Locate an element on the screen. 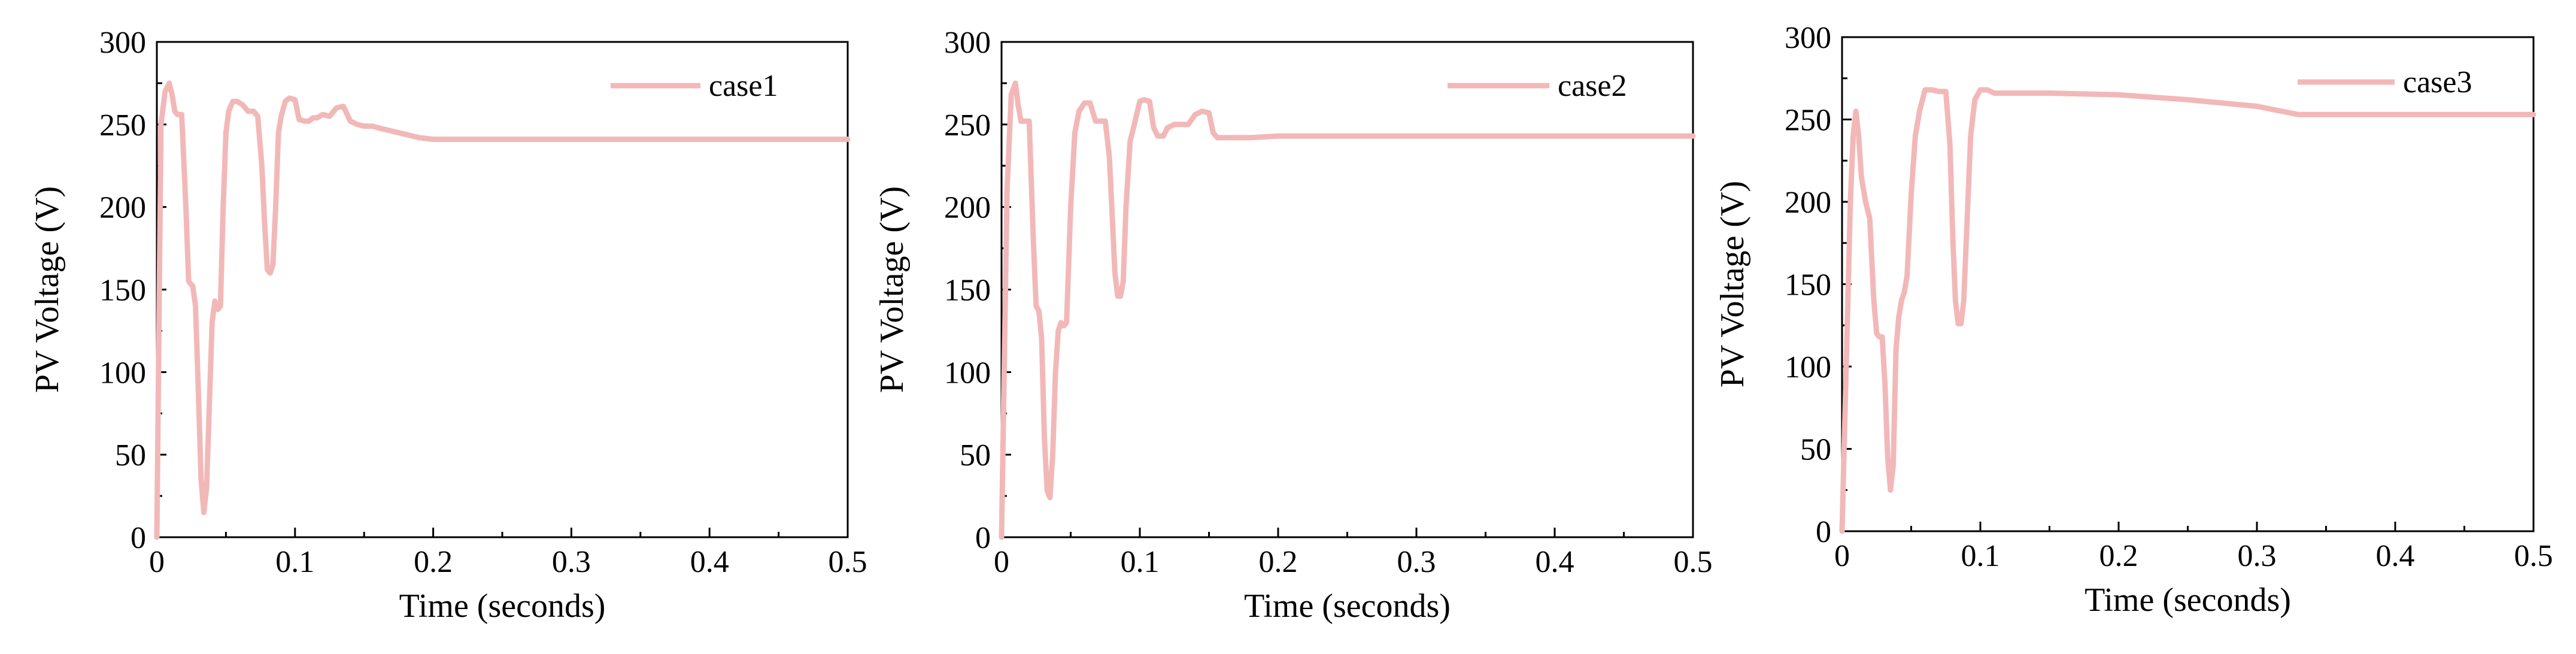 Image resolution: width=2576 pixels, height=654 pixels. legend-label: case3 is located at coordinates (2437, 82).